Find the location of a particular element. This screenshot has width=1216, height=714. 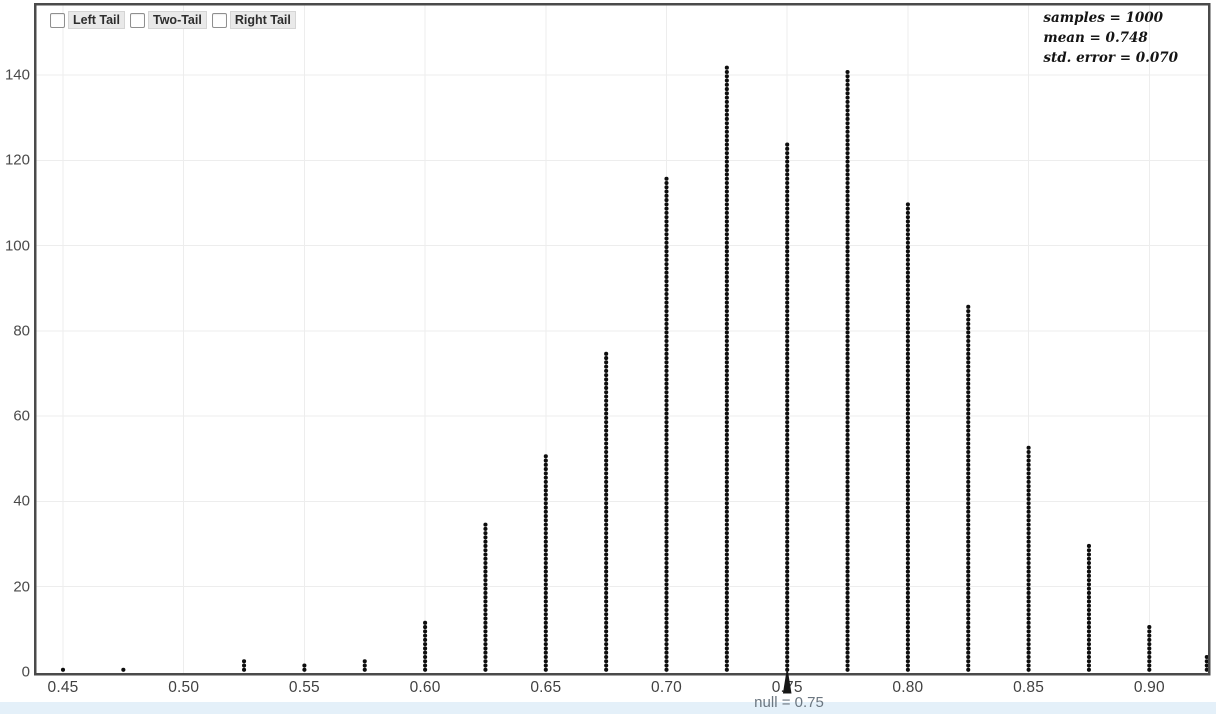

x-tick-label: 0.80 is located at coordinates (908, 687).